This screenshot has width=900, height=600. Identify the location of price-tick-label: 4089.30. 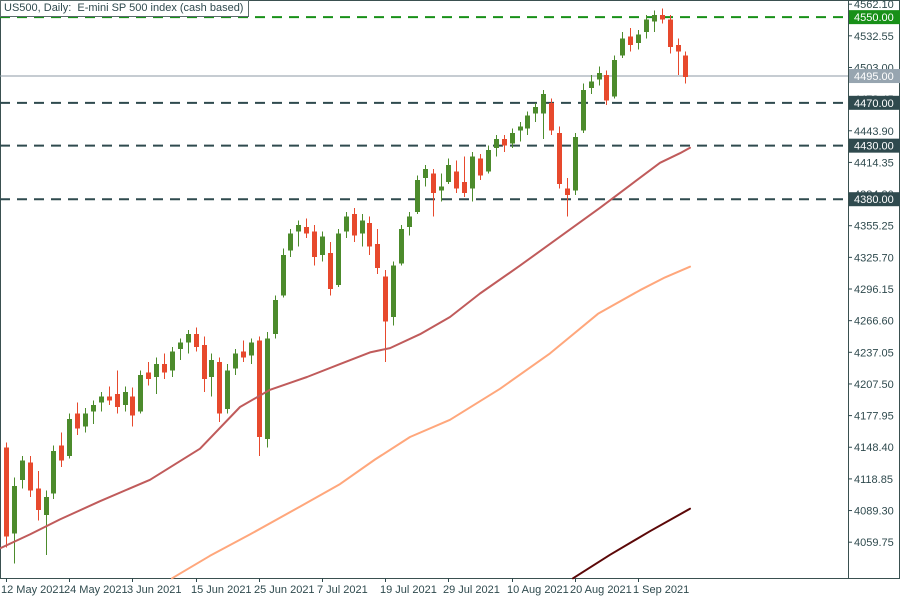
(874, 512).